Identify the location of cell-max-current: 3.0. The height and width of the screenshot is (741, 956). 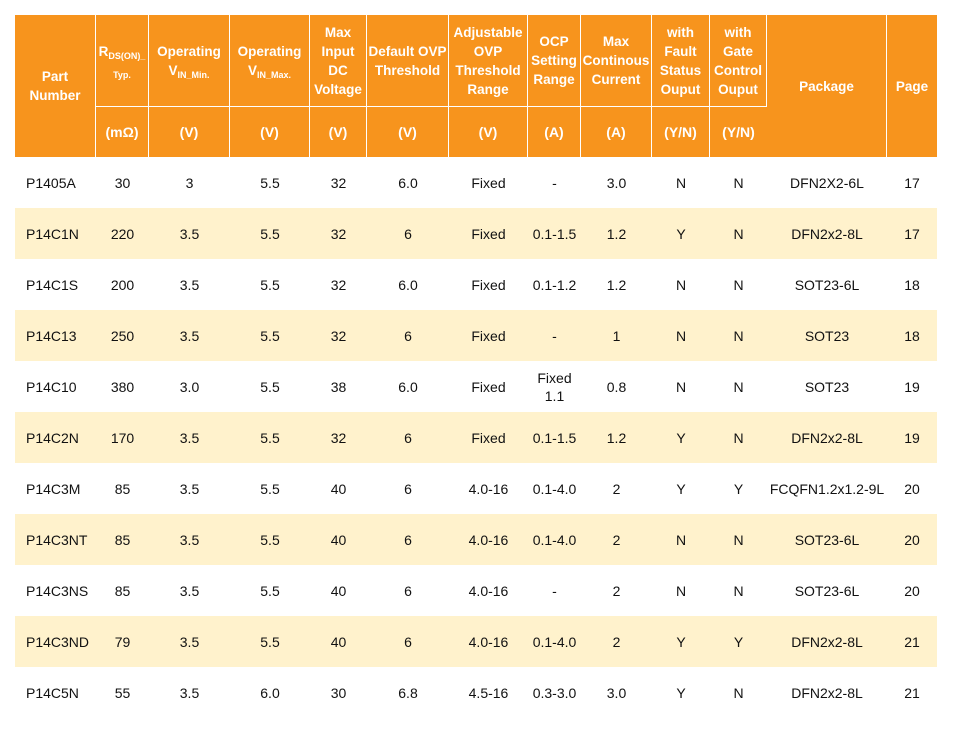
(616, 182).